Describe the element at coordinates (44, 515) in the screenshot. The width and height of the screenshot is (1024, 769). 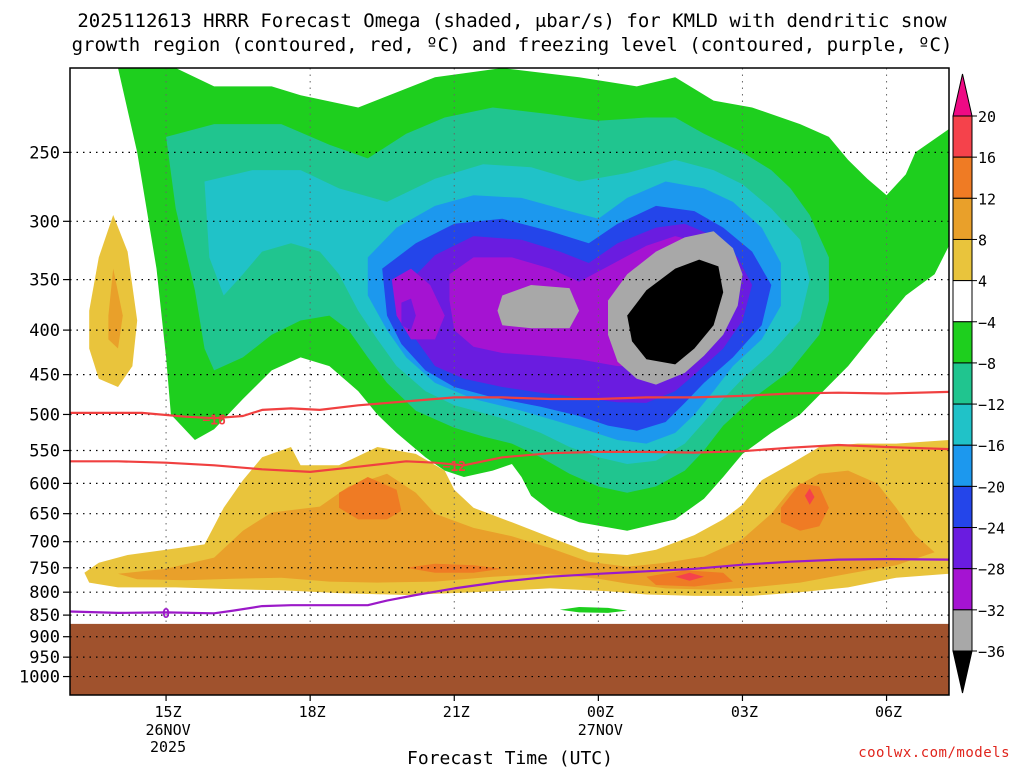
I see `y-tick-label: 650` at that location.